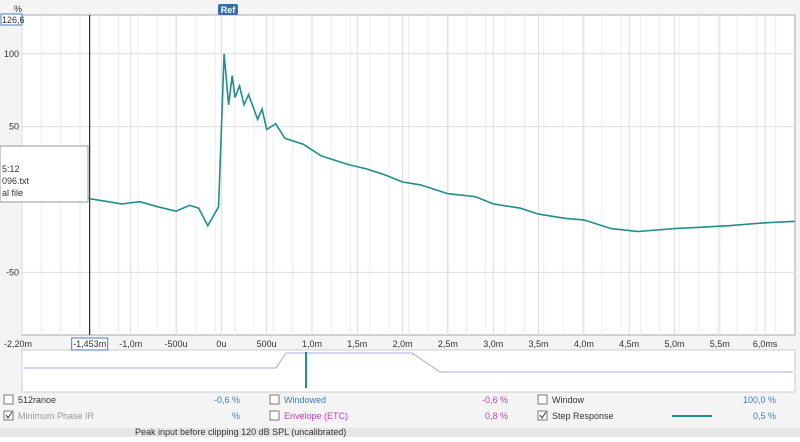  What do you see at coordinates (568, 400) in the screenshot?
I see `legend-label: Window` at bounding box center [568, 400].